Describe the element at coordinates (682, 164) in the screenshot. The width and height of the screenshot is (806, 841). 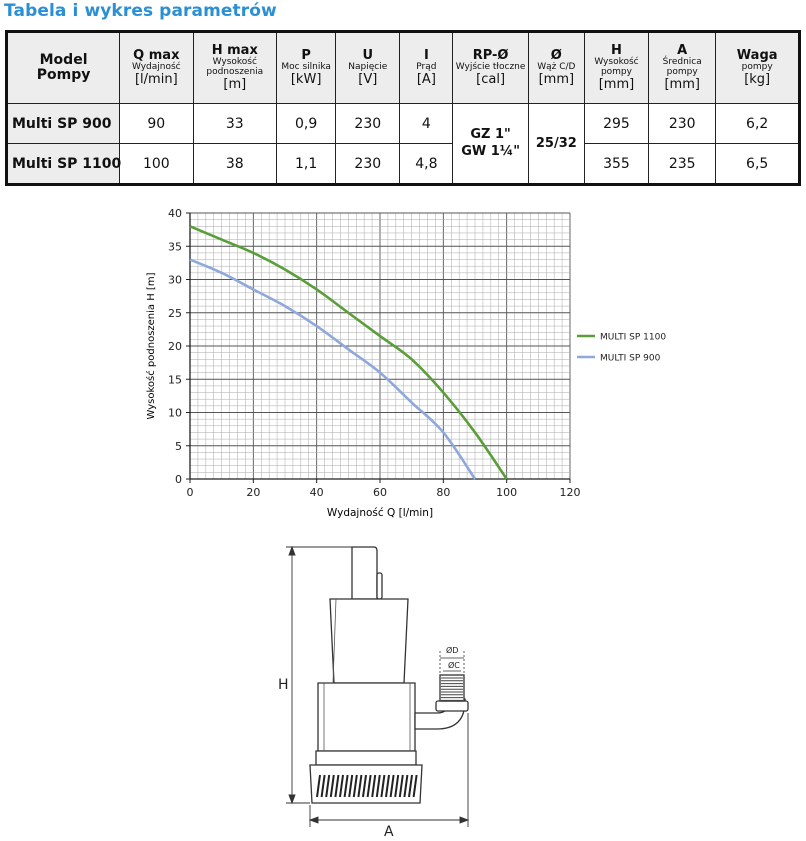
I see `cell-diameter: 235` at that location.